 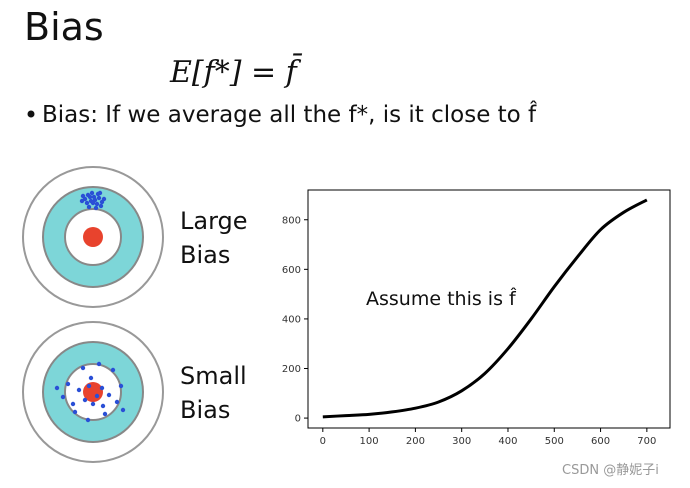 What do you see at coordinates (441, 299) in the screenshot?
I see `annotation: Assume this is f̂` at bounding box center [441, 299].